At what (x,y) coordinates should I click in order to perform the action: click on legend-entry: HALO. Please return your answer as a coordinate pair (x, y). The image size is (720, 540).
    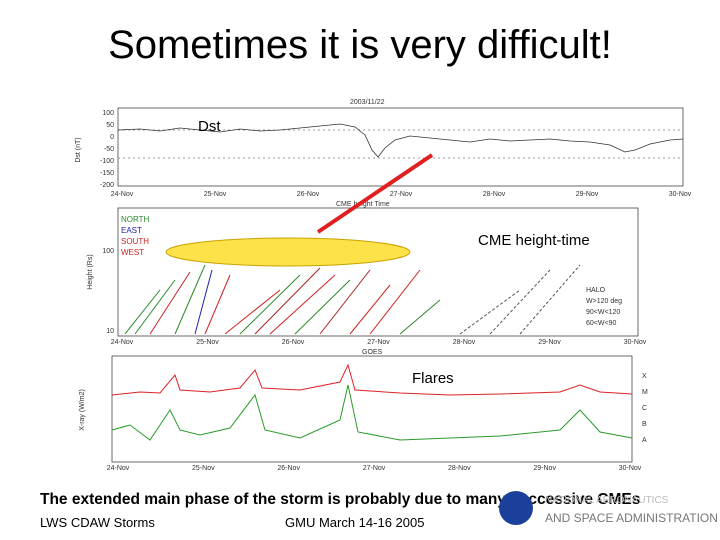
    Looking at the image, I should click on (596, 290).